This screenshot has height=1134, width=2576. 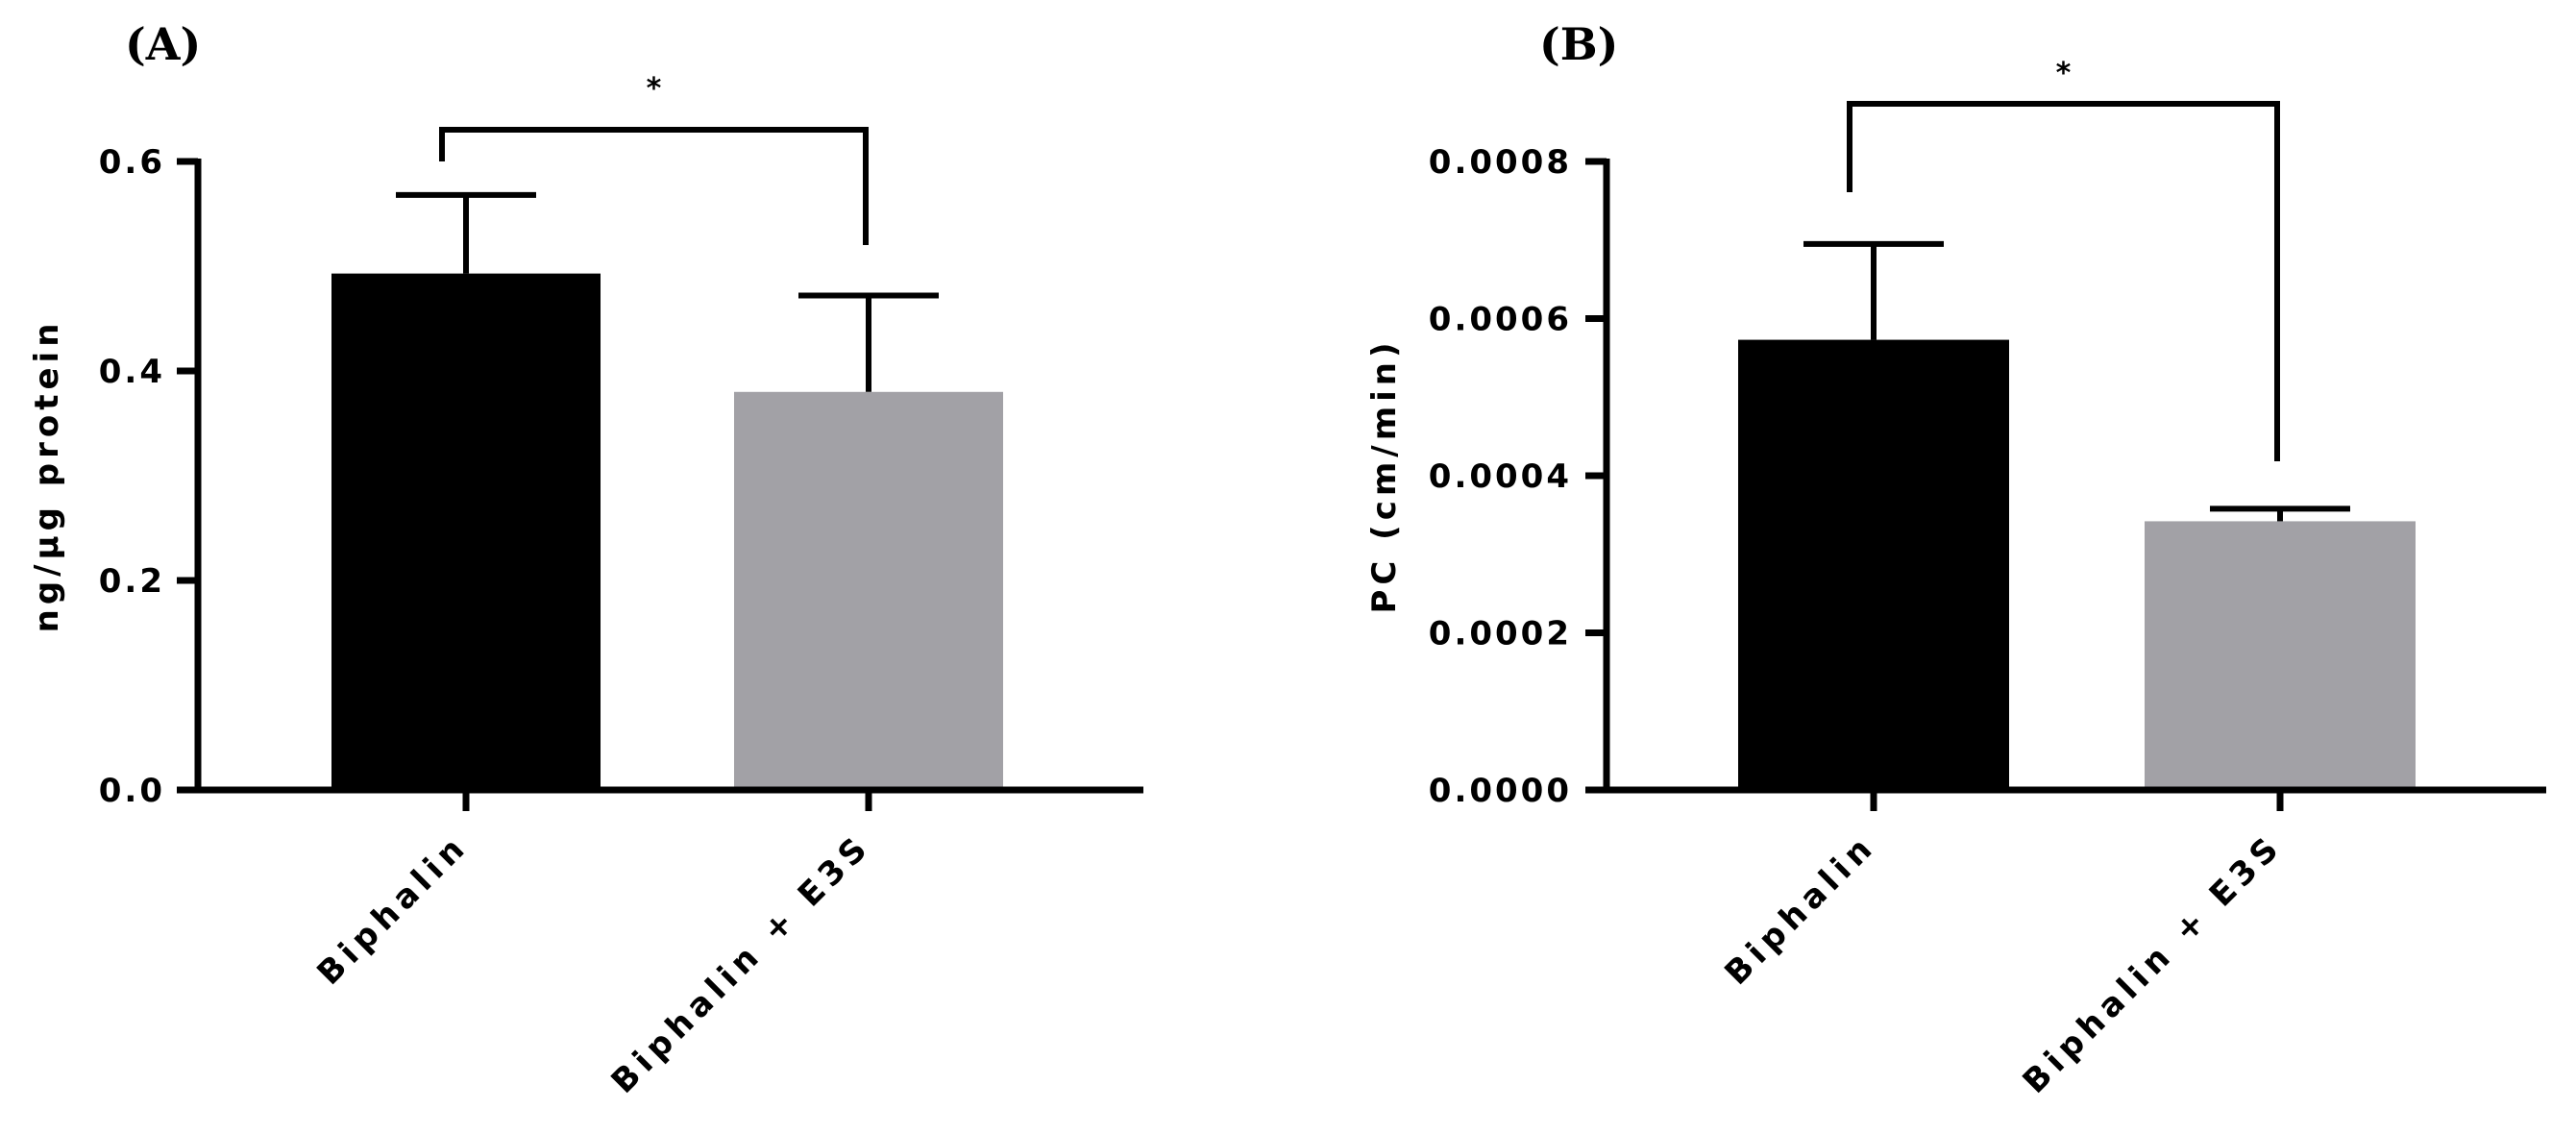 What do you see at coordinates (1500, 320) in the screenshot?
I see `y-tick-label: 0.0006` at bounding box center [1500, 320].